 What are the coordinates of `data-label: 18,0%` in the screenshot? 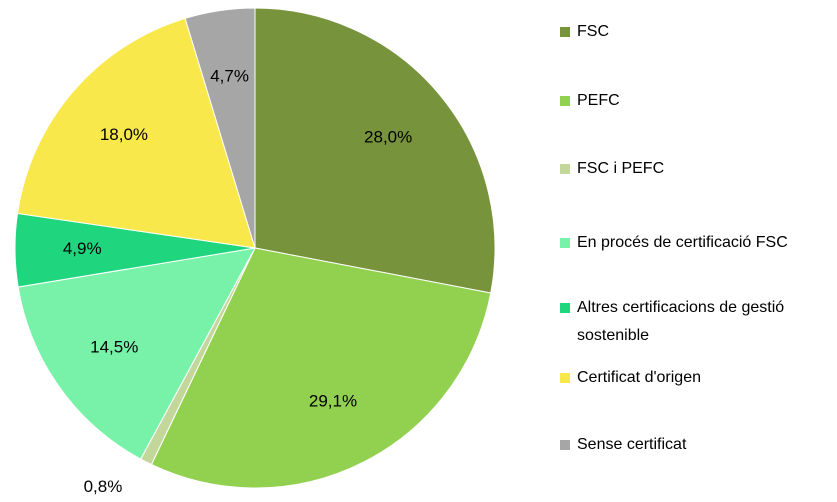 It's located at (124, 134).